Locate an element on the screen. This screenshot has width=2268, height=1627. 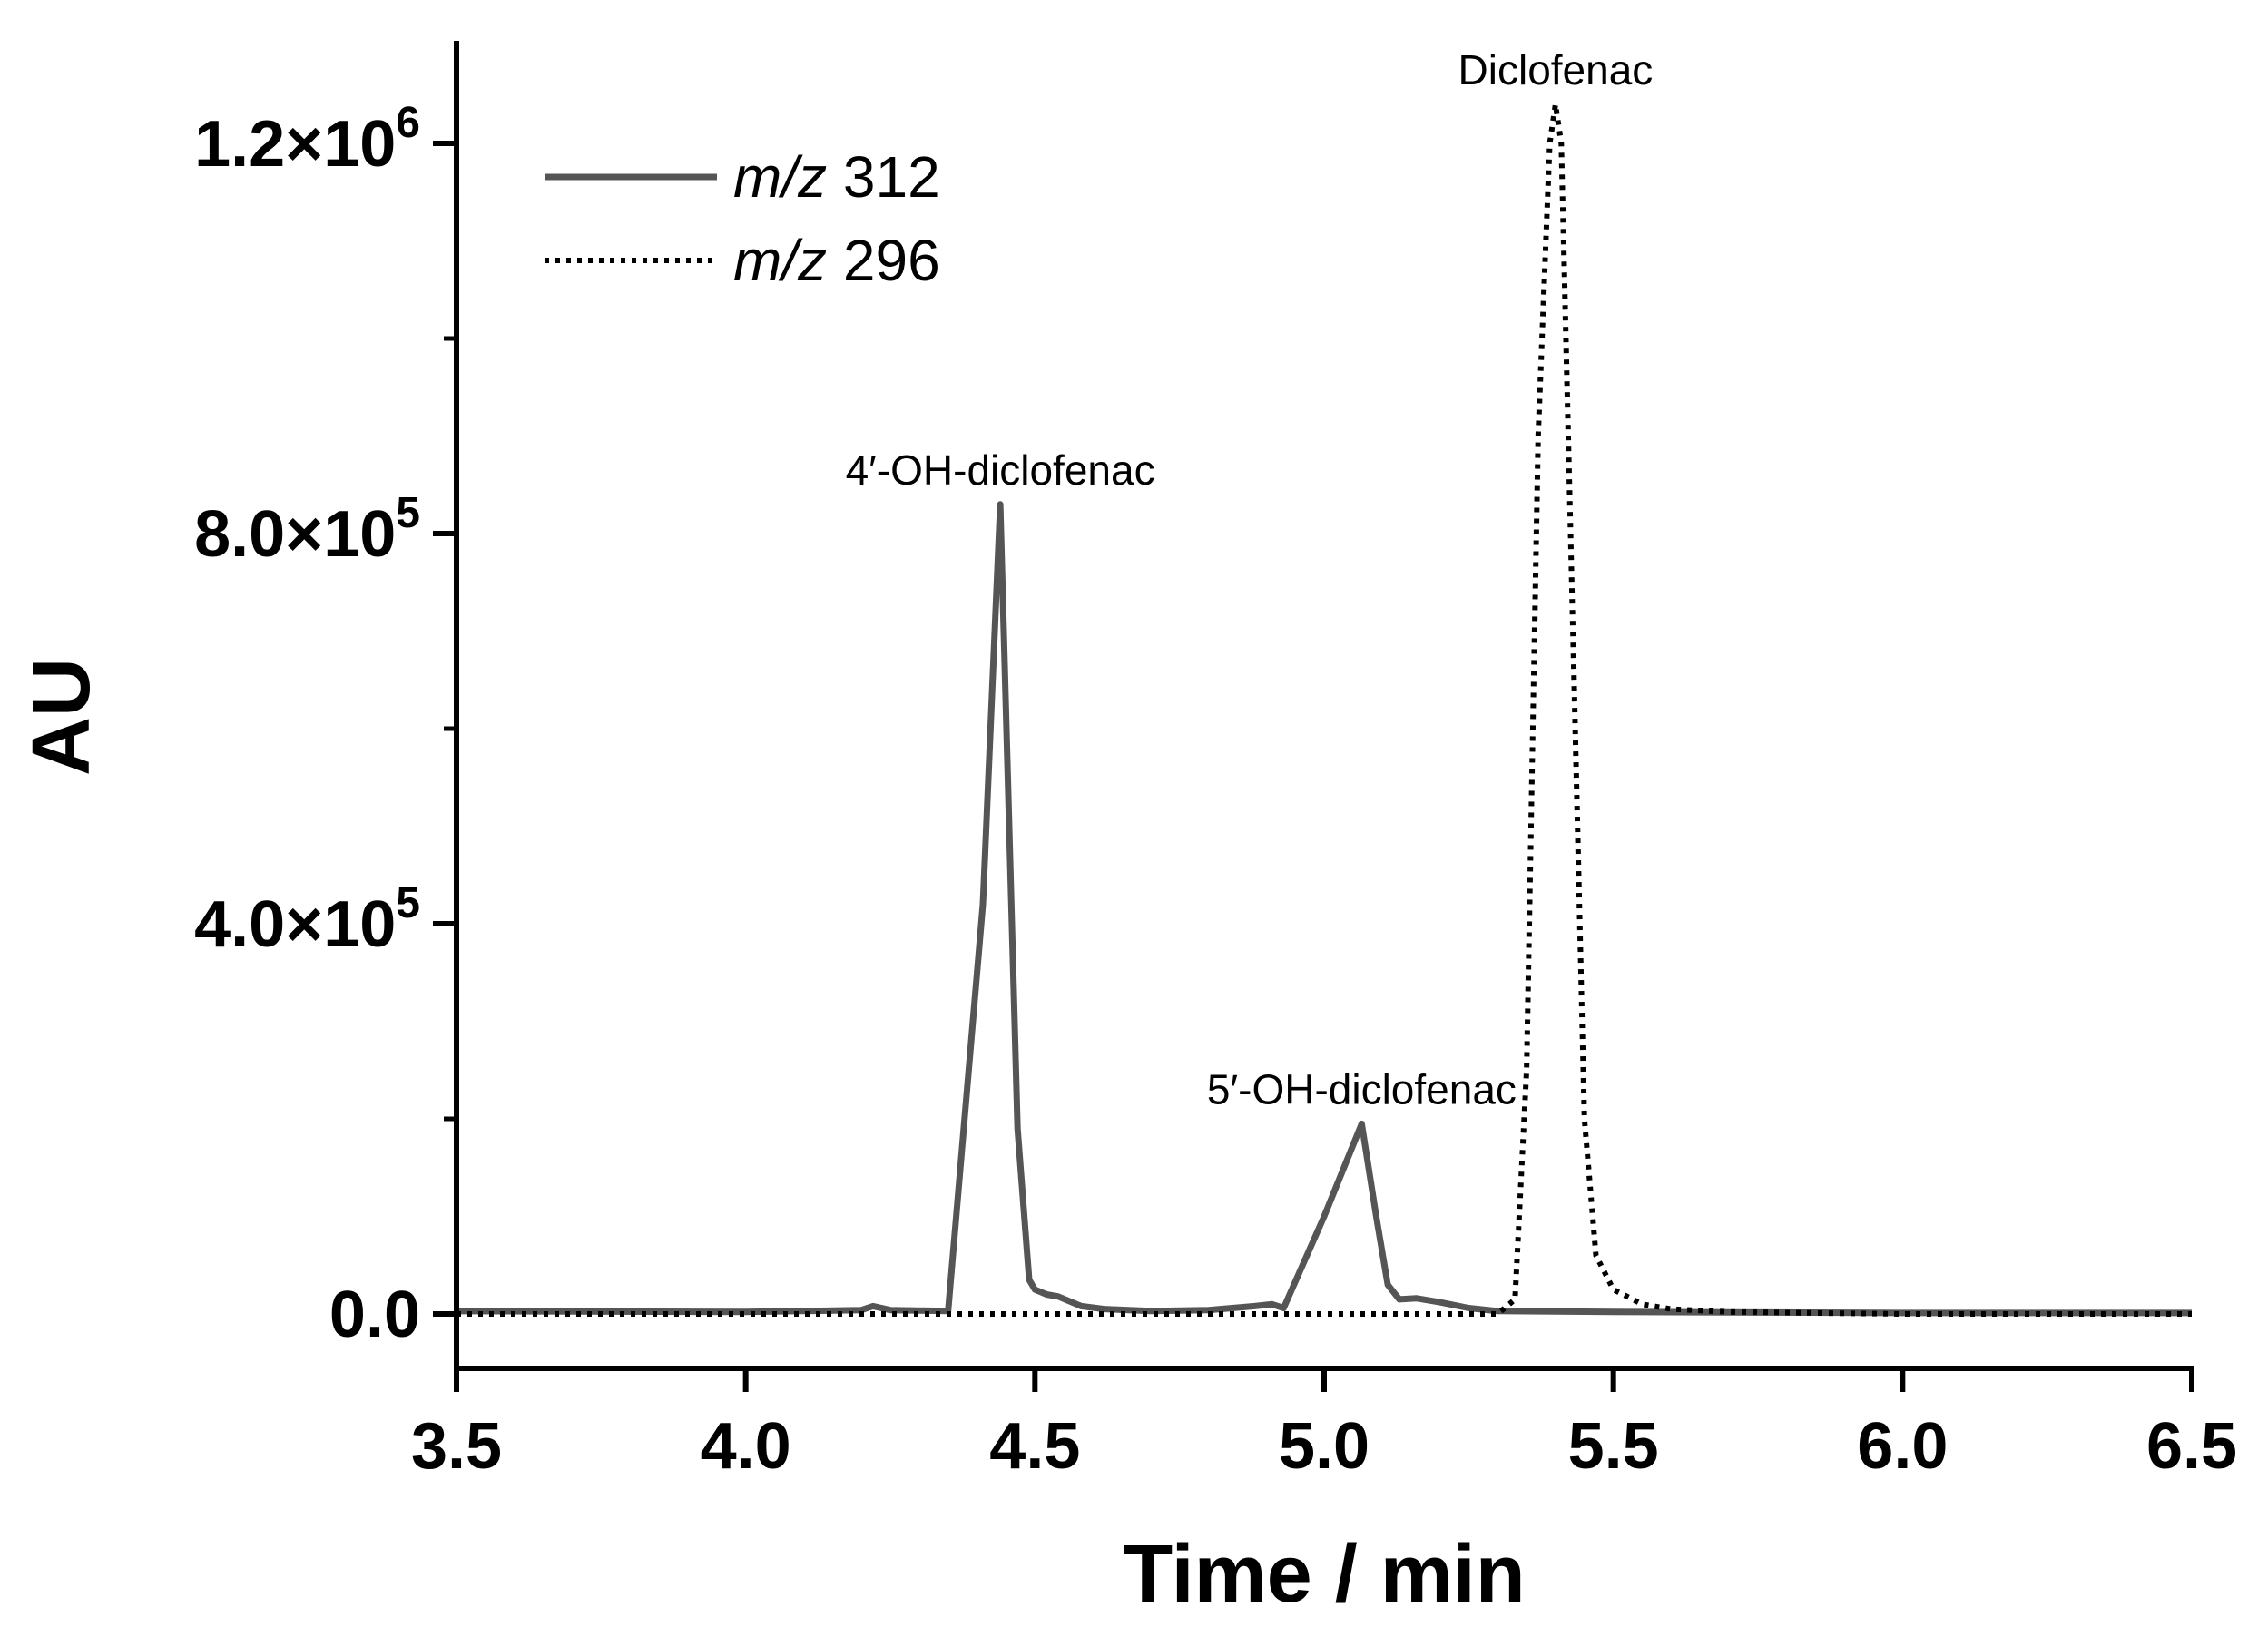
peak-label-1: 4′-OH-diclofenac is located at coordinates (1000, 470).